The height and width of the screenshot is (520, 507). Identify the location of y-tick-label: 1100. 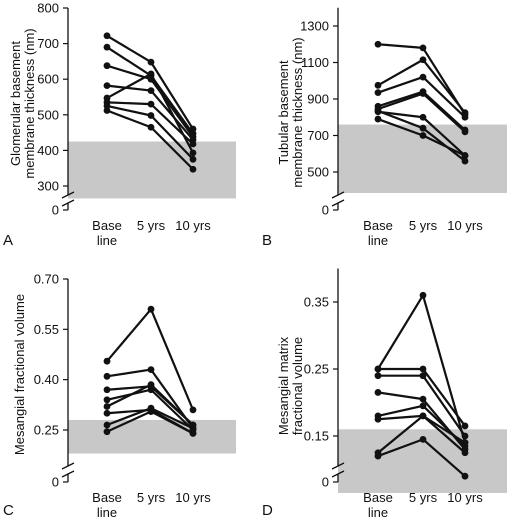
(315, 62).